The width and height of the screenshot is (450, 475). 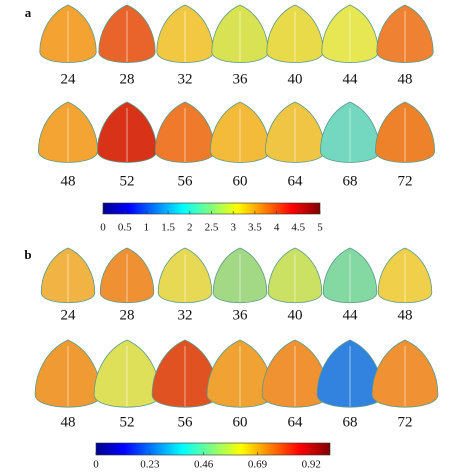 I want to click on colorbar-tick-label: 2.5, so click(x=212, y=228).